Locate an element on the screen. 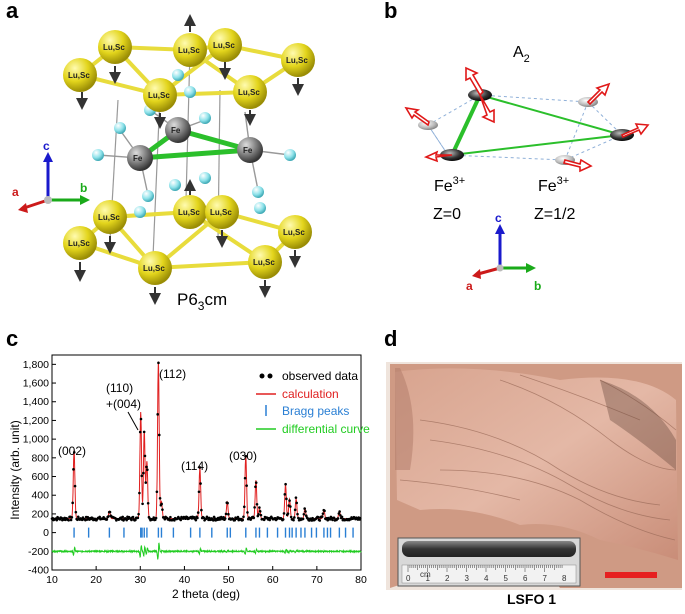 This screenshot has width=685, height=614. ruler-ticks: 0 1 2 3 4 5 6 7 8 cm is located at coordinates (486, 574).